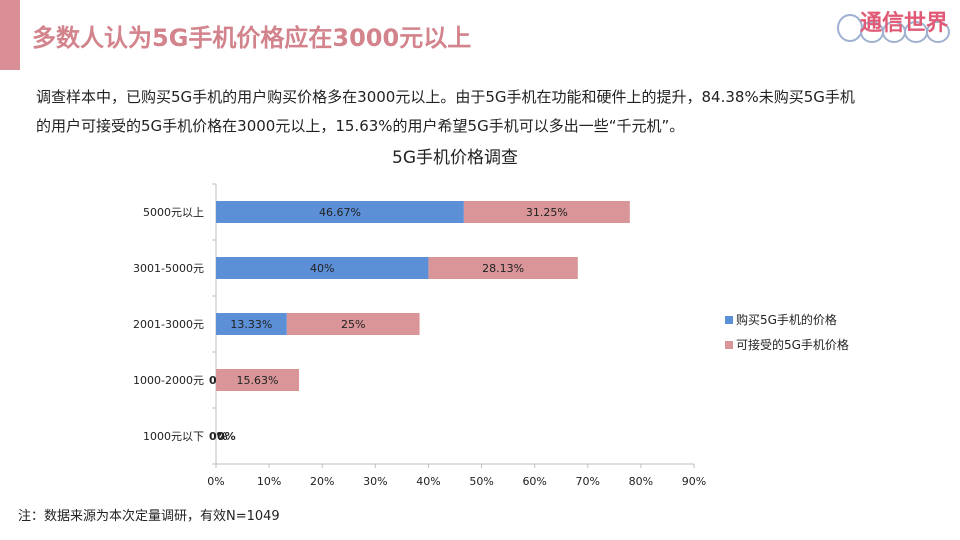 This screenshot has width=960, height=540. I want to click on data-label: 15.63%, so click(258, 380).